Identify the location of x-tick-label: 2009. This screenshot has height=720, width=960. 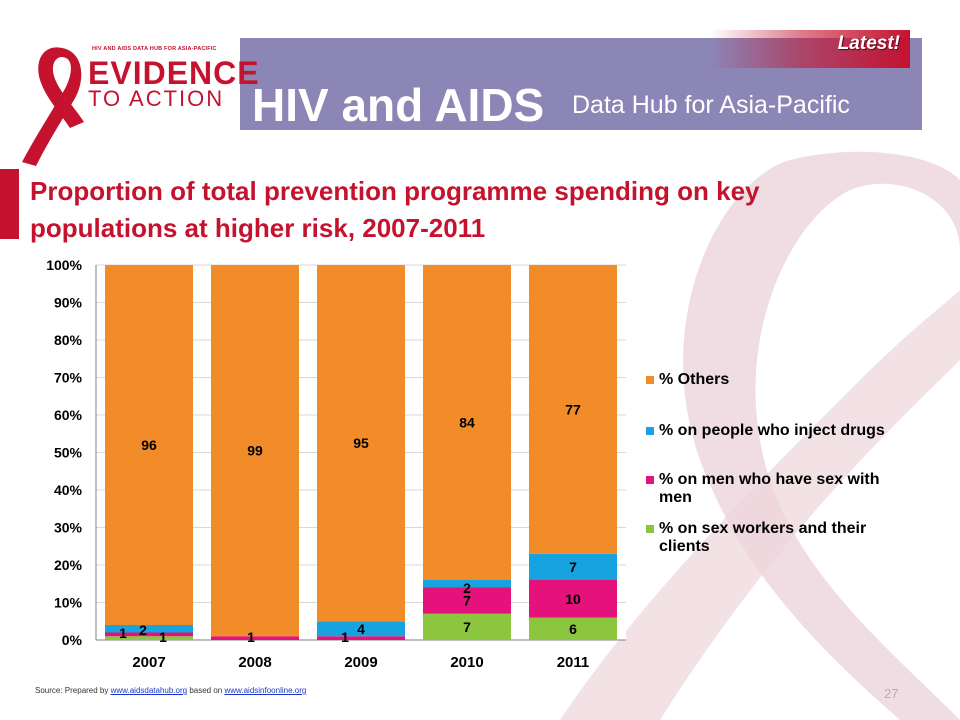
(360, 662).